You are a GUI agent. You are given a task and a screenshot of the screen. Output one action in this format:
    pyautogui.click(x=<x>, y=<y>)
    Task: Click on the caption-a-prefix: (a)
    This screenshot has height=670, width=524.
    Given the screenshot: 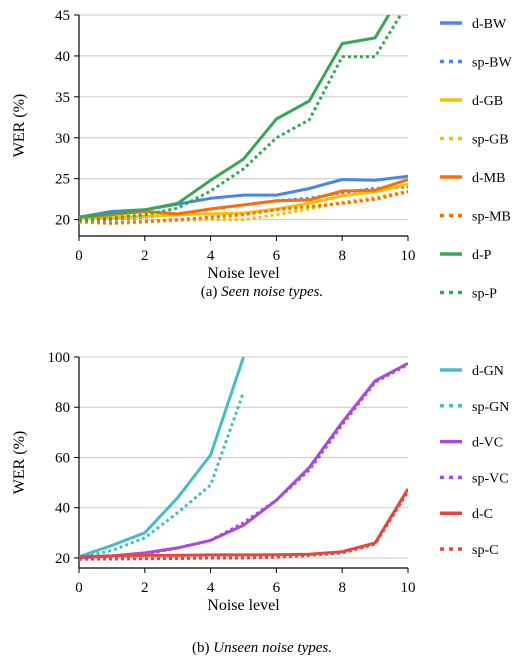 What is the action you would take?
    pyautogui.click(x=211, y=292)
    